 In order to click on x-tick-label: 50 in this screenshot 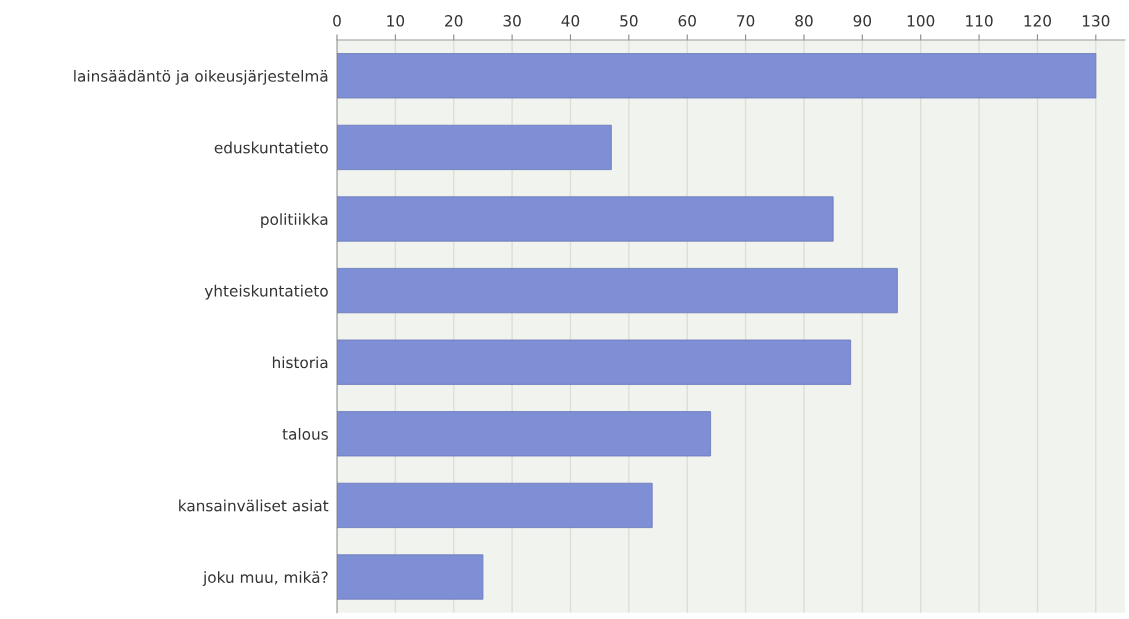, I will do `click(629, 21)`.